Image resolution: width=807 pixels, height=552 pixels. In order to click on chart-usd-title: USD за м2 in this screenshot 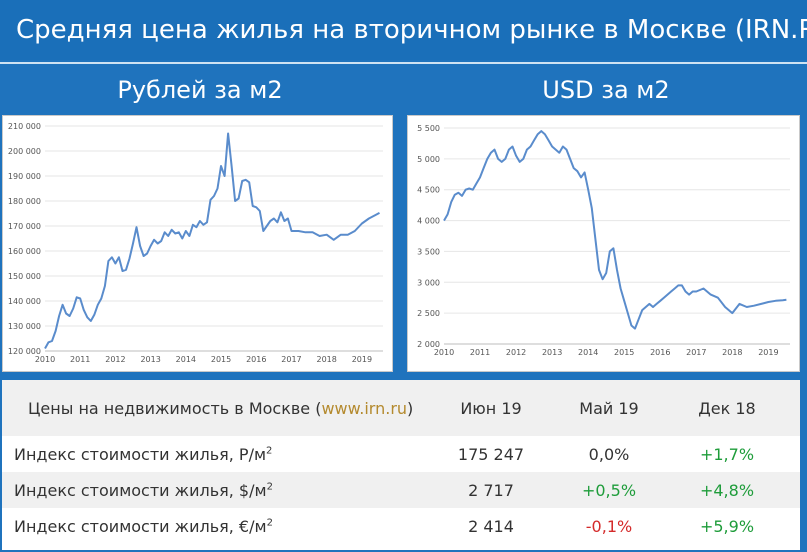, I will do `click(606, 90)`.